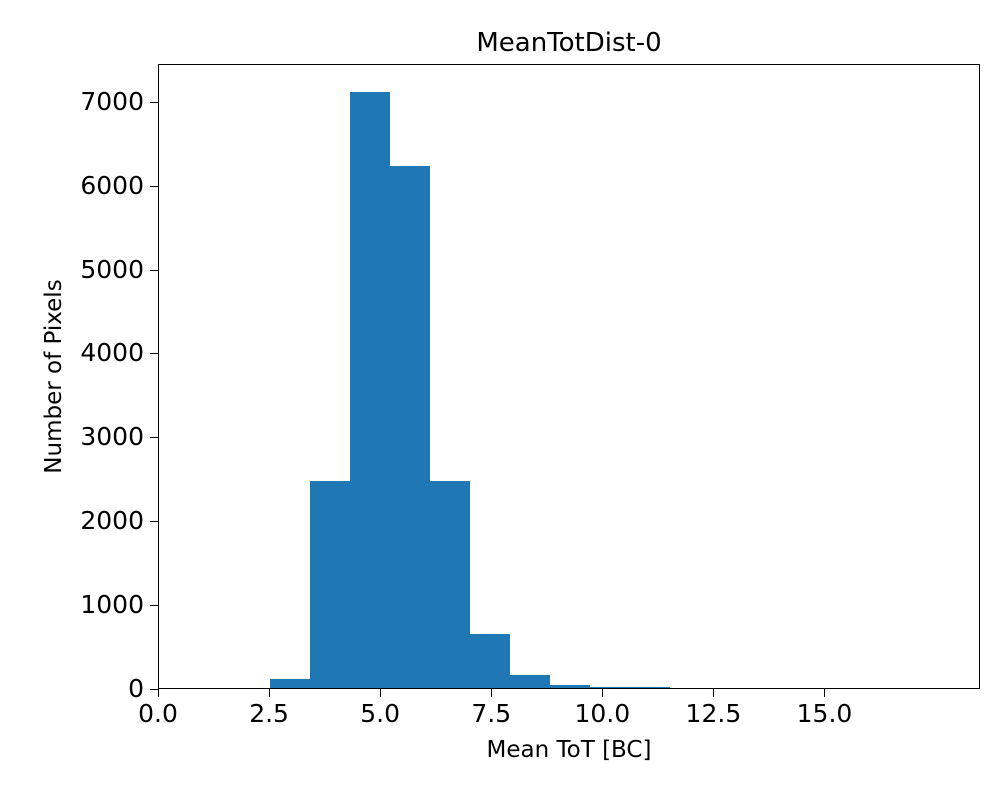 Image resolution: width=1000 pixels, height=800 pixels. I want to click on y-tick-label: 5000, so click(112, 269).